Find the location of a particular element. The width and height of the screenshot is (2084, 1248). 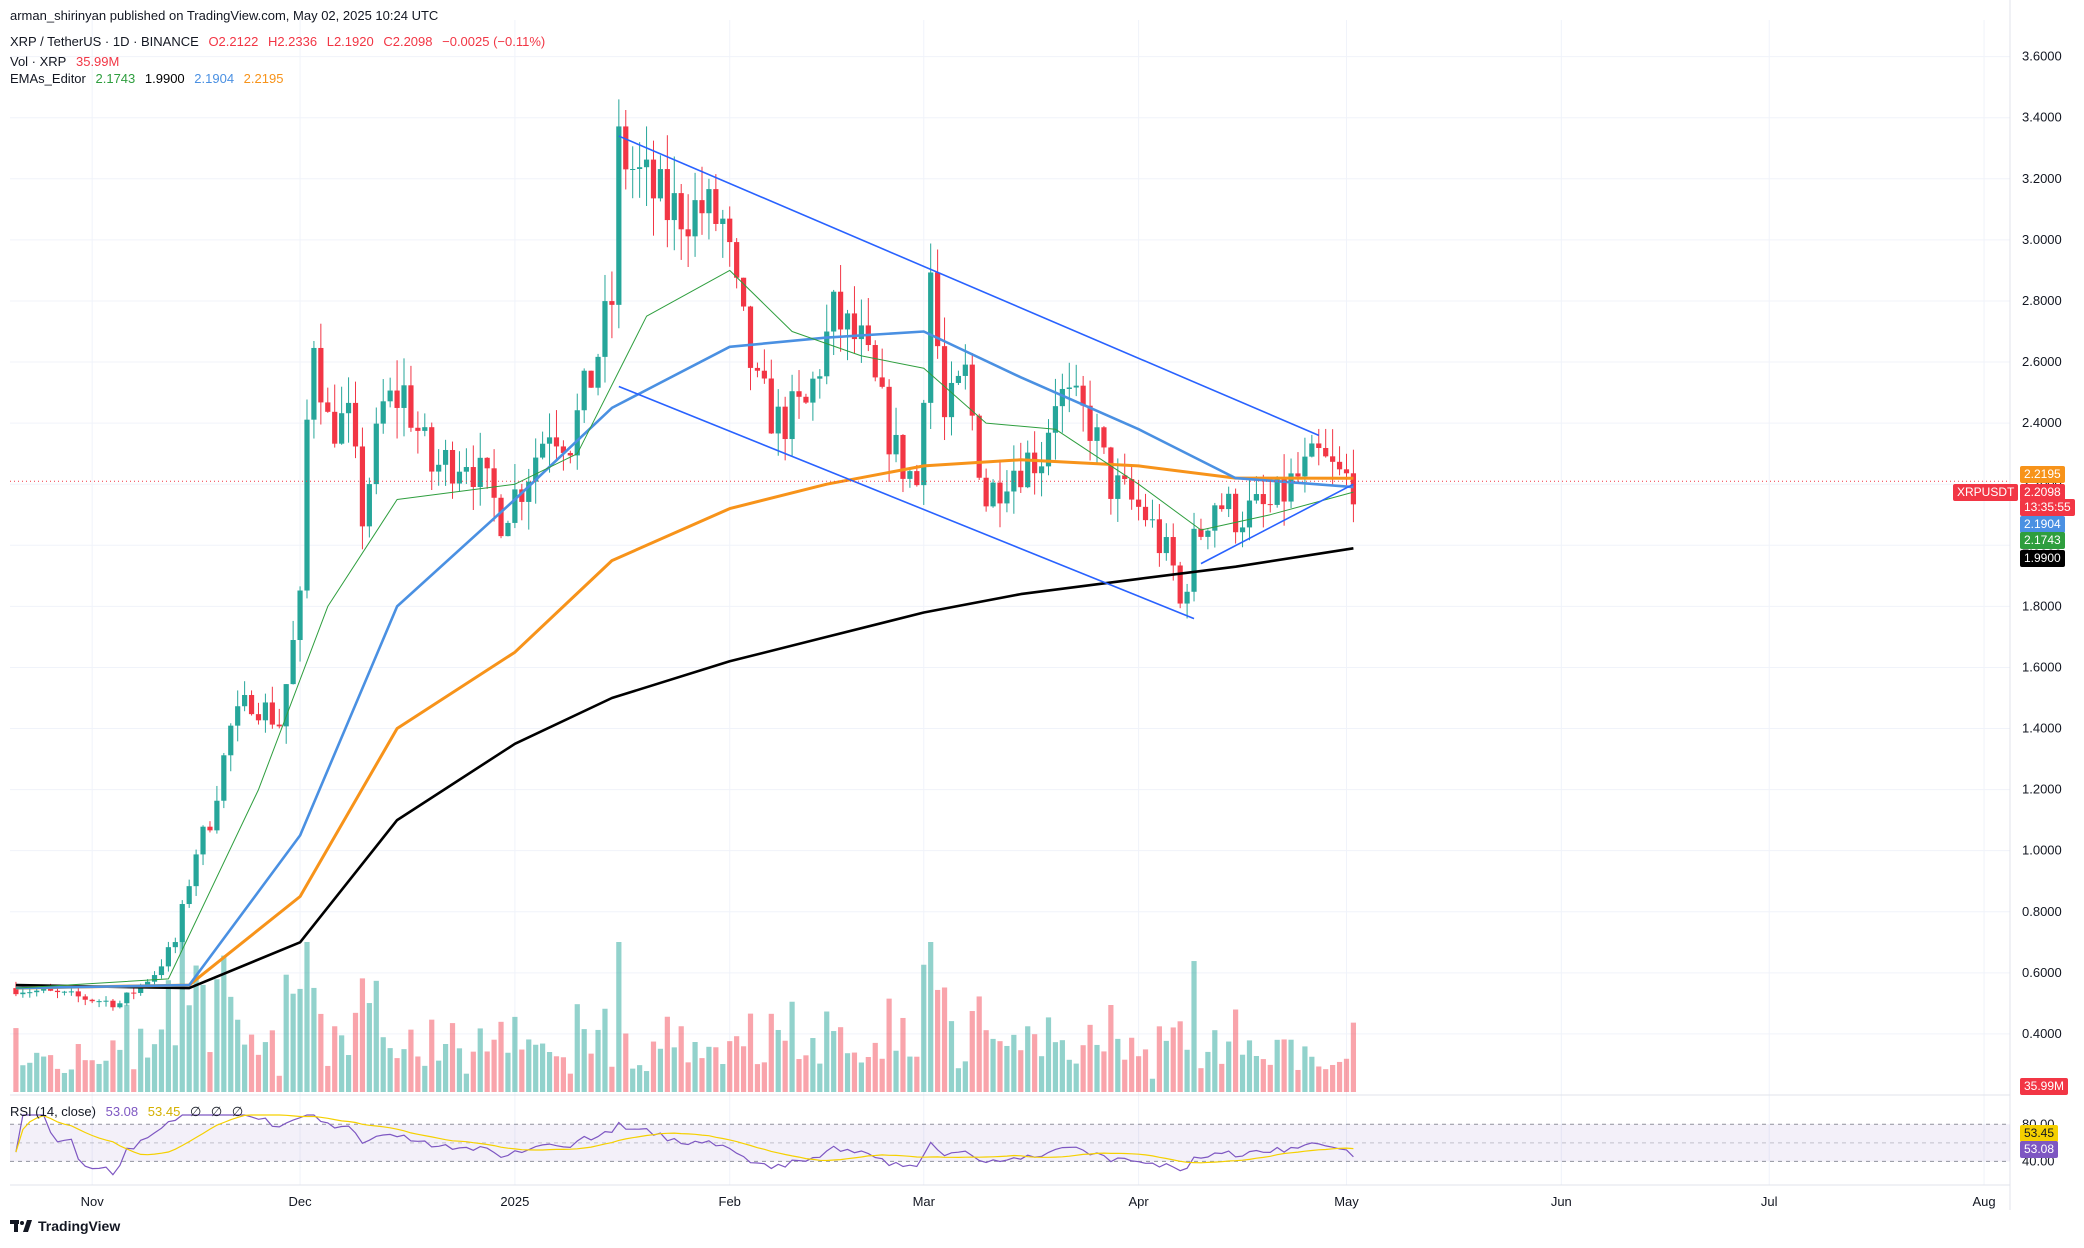

tradingview-logo: TradingView is located at coordinates (65, 1226).